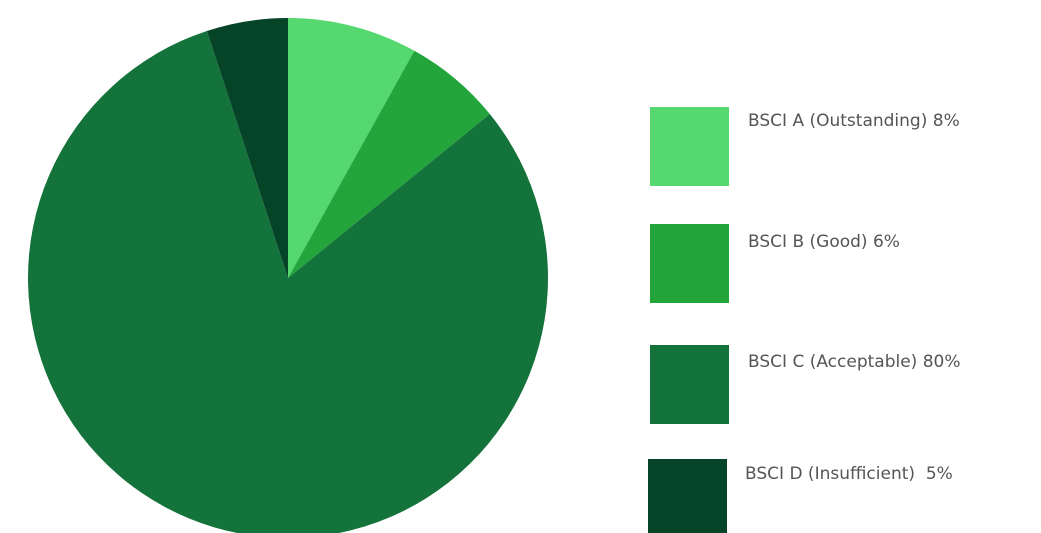  Describe the element at coordinates (854, 362) in the screenshot. I see `legend-label-c: BSCI C (Acceptable) 80%` at that location.